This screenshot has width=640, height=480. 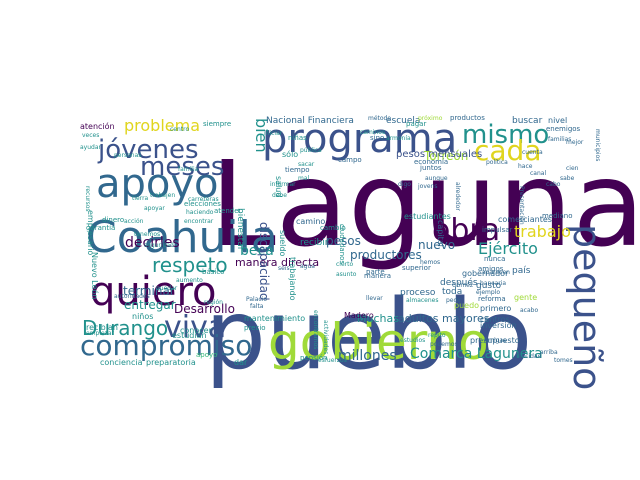 I want to click on word-ayudar: ayudar, so click(x=91, y=147).